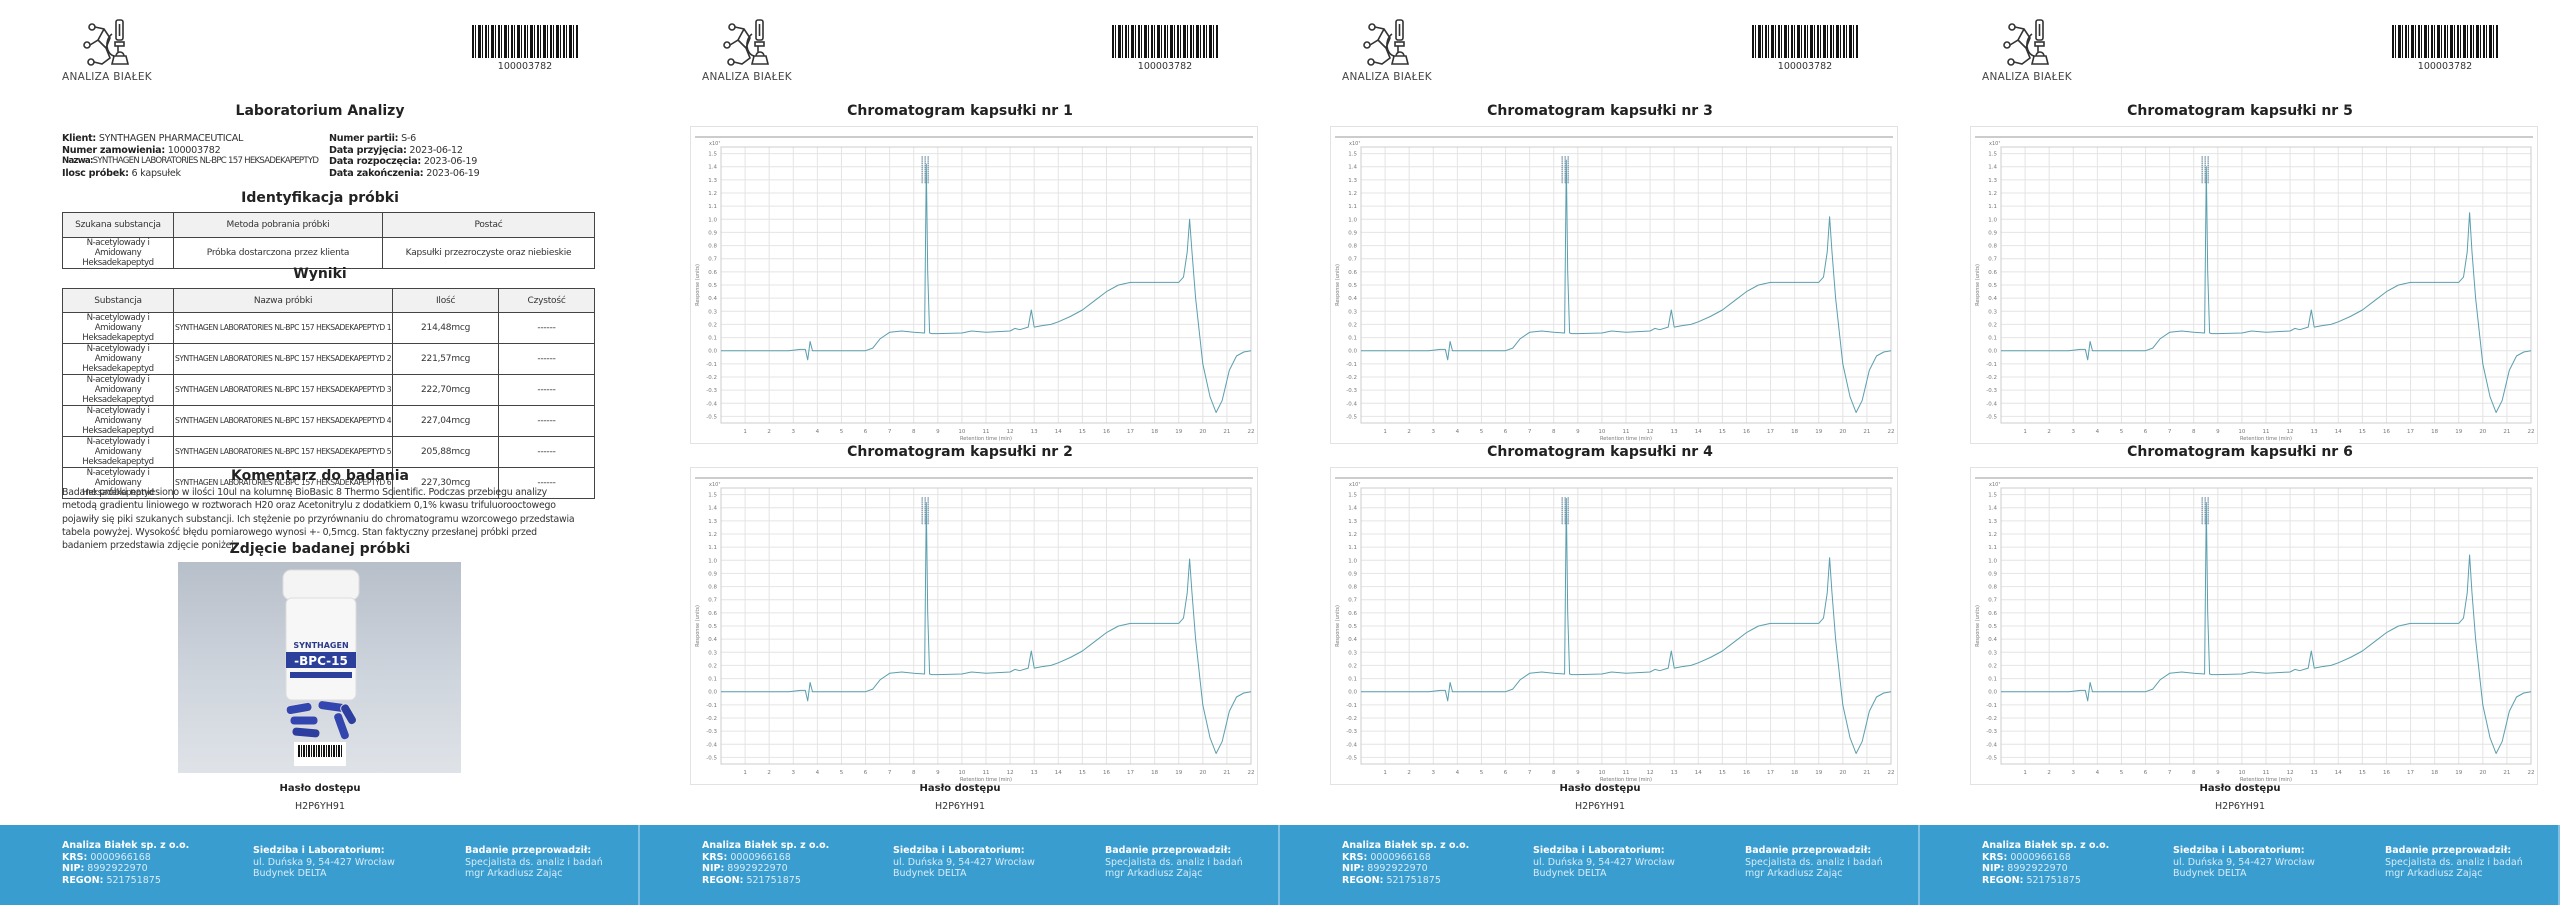 Image resolution: width=2560 pixels, height=905 pixels. I want to click on chart-title: Chromatogram kapsułki nr 4, so click(1600, 452).